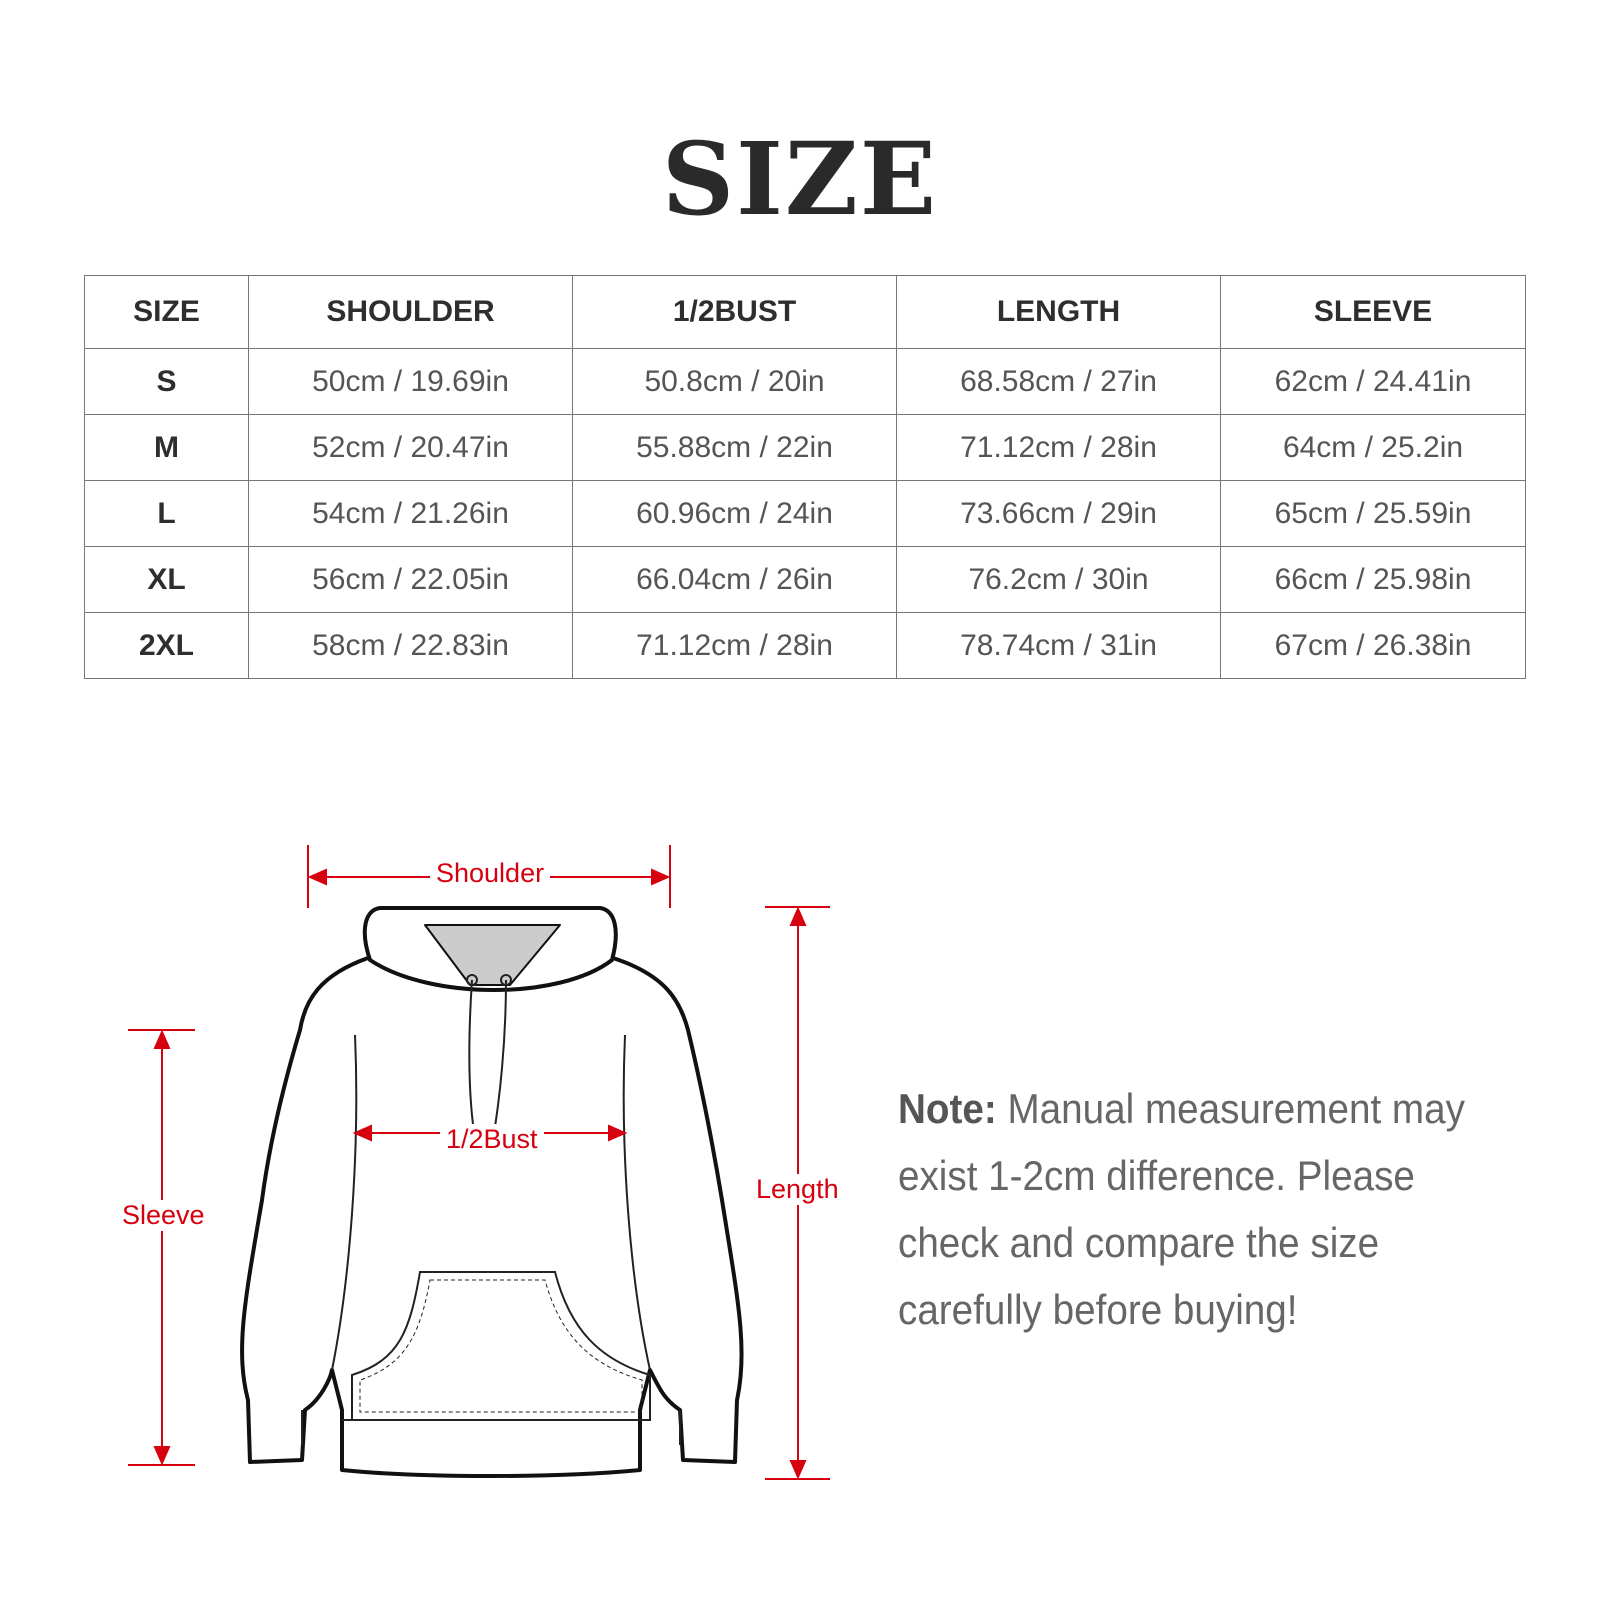 The image size is (1600, 1600). What do you see at coordinates (410, 381) in the screenshot?
I see `measurement-cell: 50cm / 19.69in` at bounding box center [410, 381].